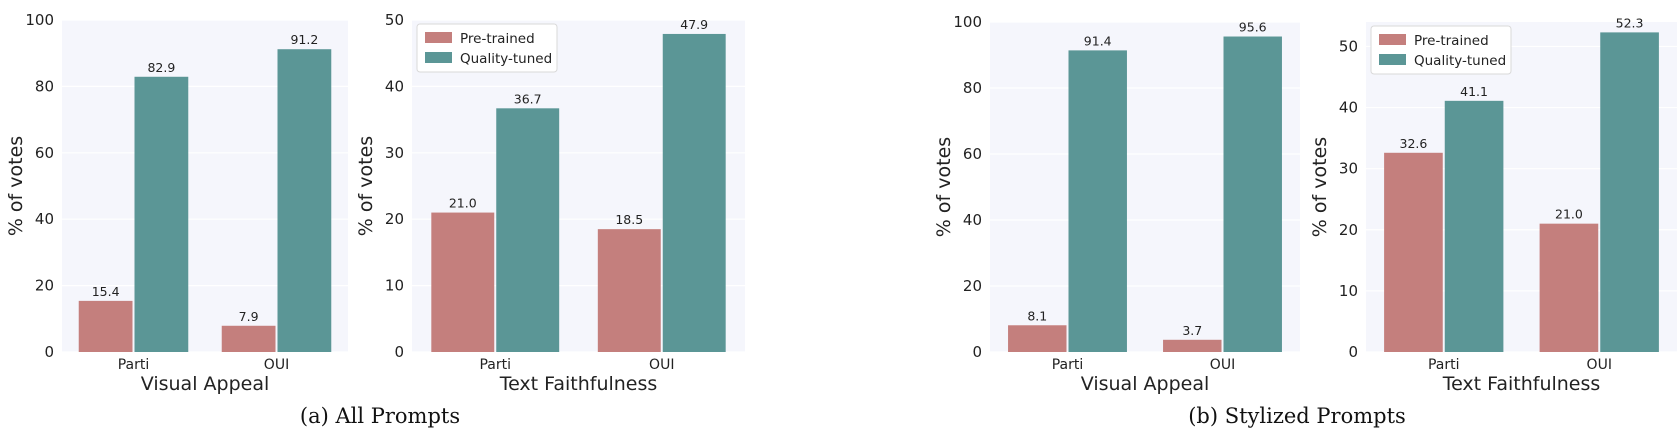  Describe the element at coordinates (380, 416) in the screenshot. I see `caption-all-prompts: (a) All Prompts` at that location.